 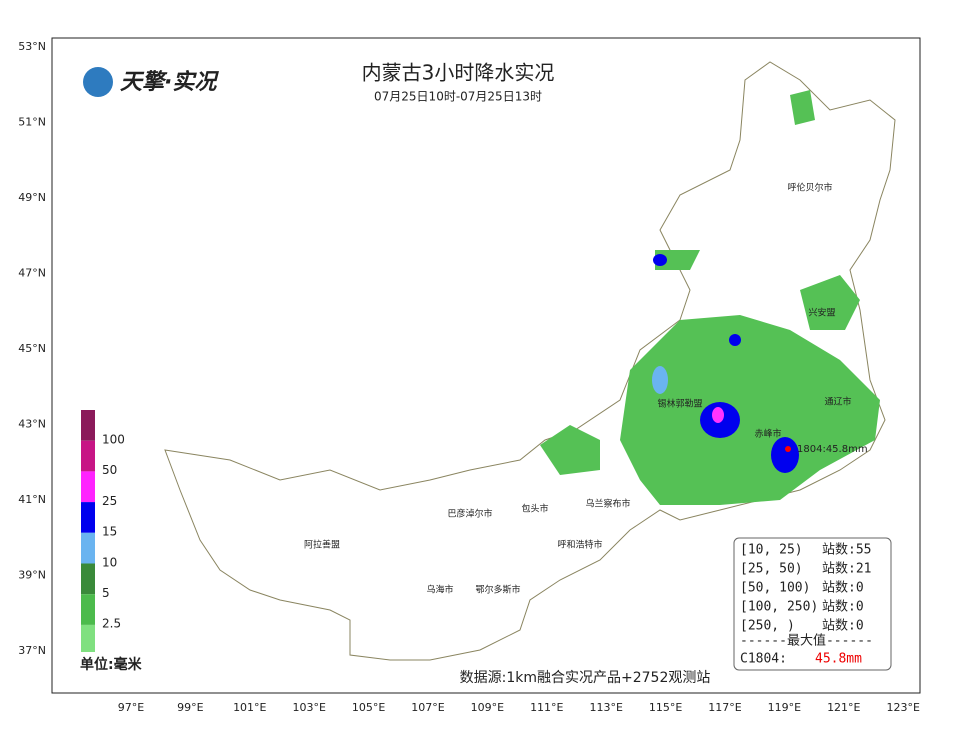 What do you see at coordinates (771, 569) in the screenshot?
I see `stat-range: [25, 50)` at bounding box center [771, 569].